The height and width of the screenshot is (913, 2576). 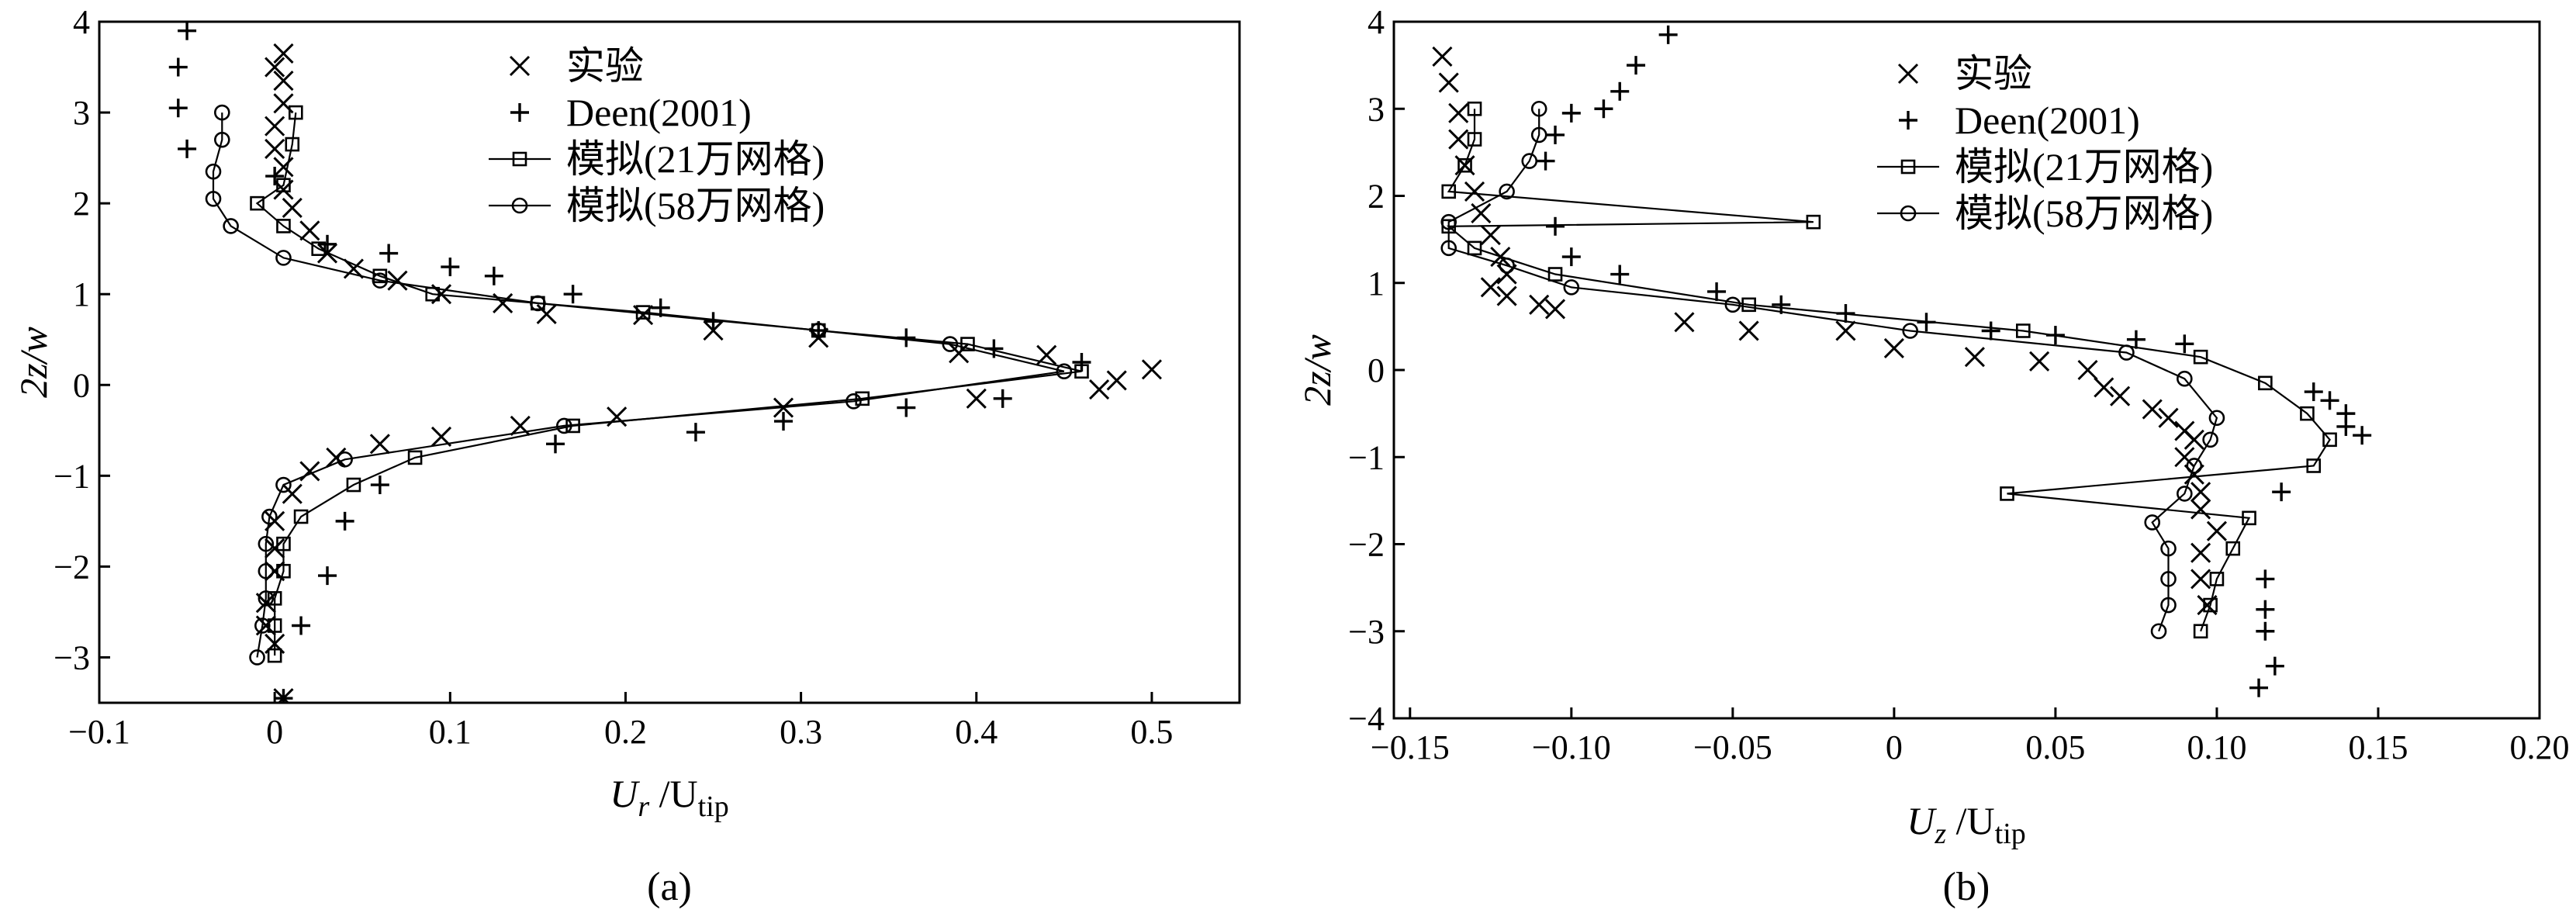 What do you see at coordinates (659, 112) in the screenshot?
I see `legend-label: Deen(2001)` at bounding box center [659, 112].